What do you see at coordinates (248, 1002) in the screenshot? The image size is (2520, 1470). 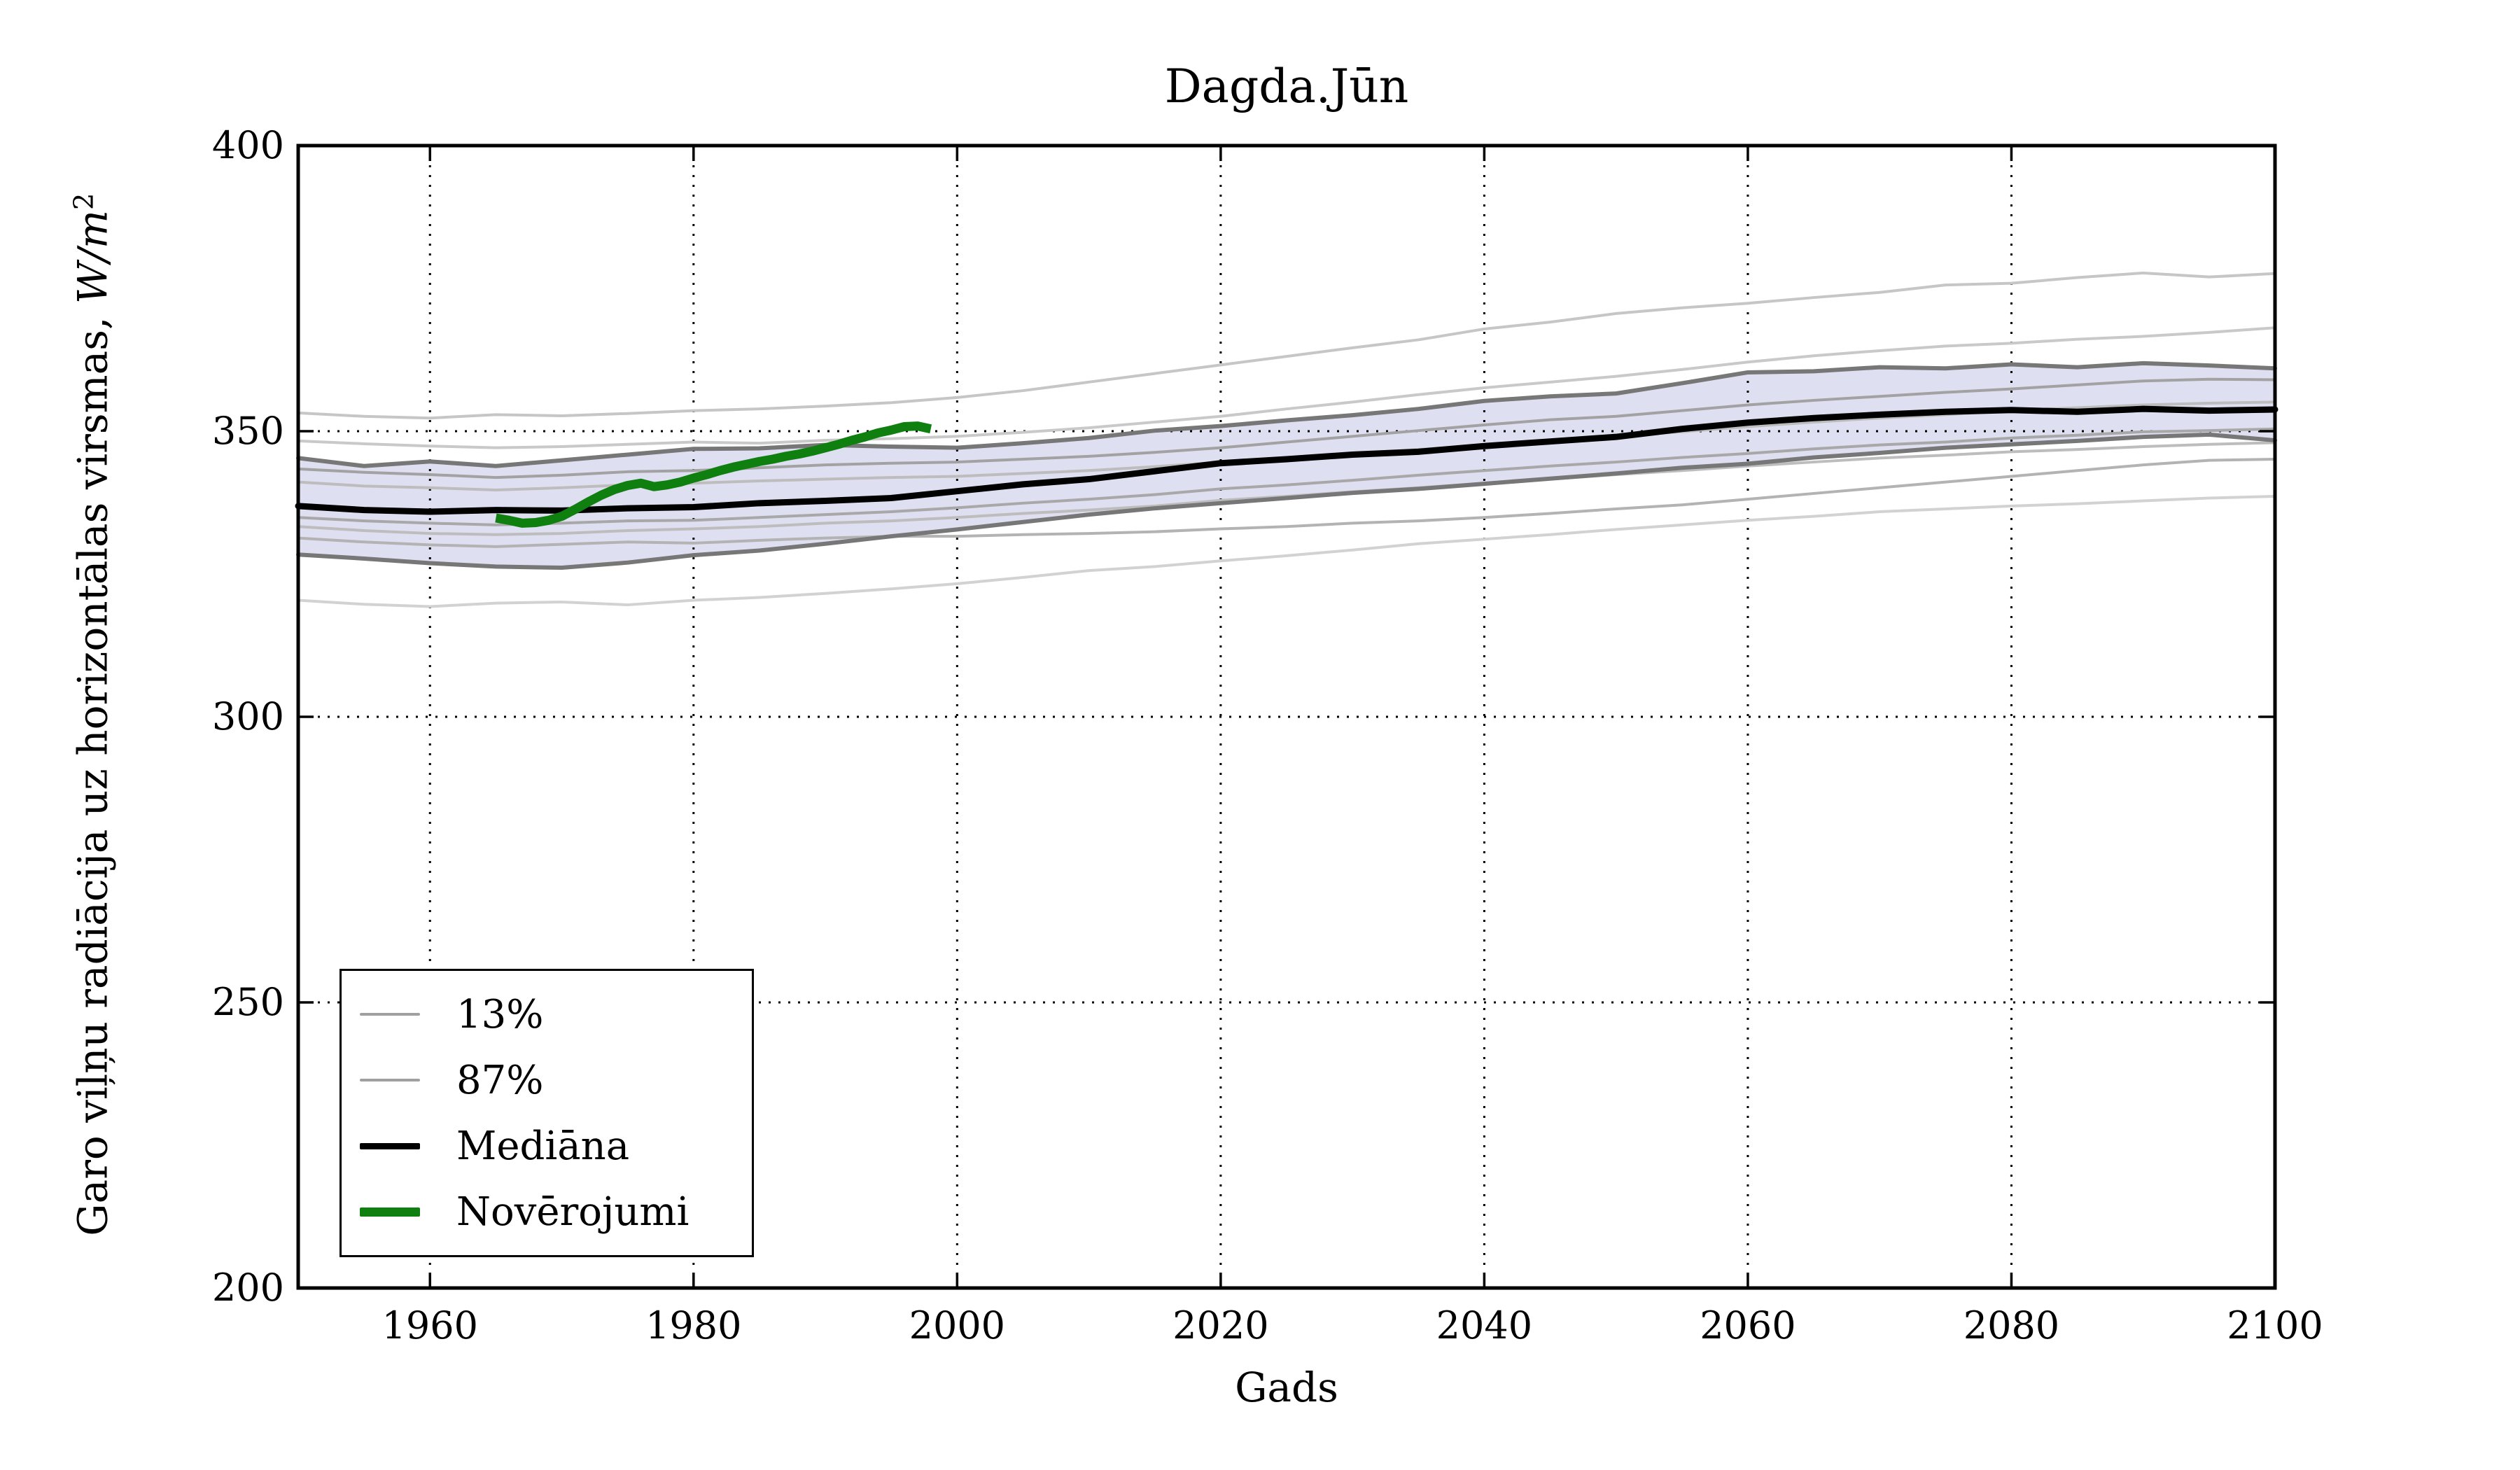 I see `y-tick-label: 250` at bounding box center [248, 1002].